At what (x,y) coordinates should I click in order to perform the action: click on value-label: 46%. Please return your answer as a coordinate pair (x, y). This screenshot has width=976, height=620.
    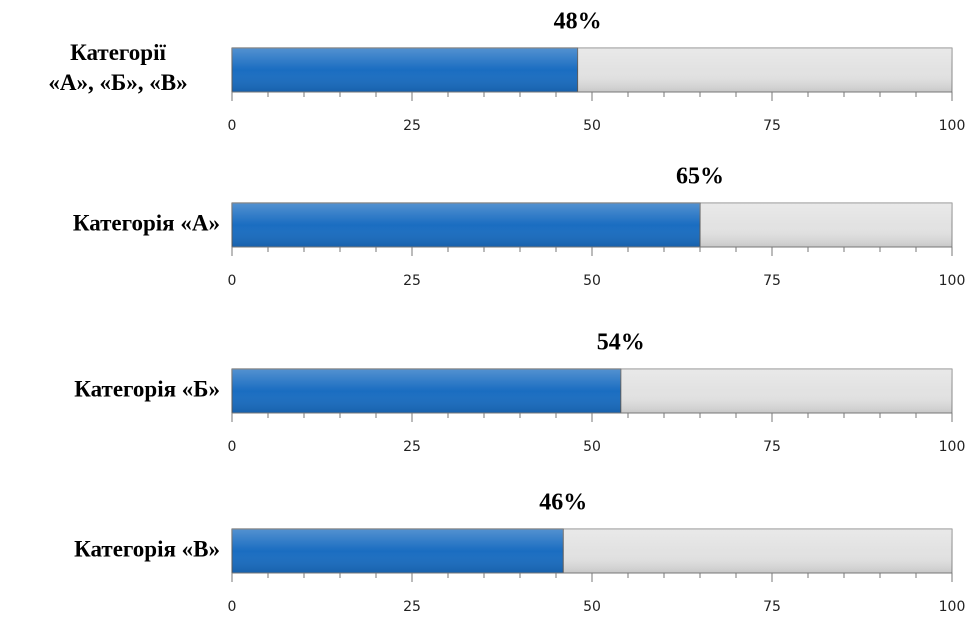
    Looking at the image, I should click on (563, 503).